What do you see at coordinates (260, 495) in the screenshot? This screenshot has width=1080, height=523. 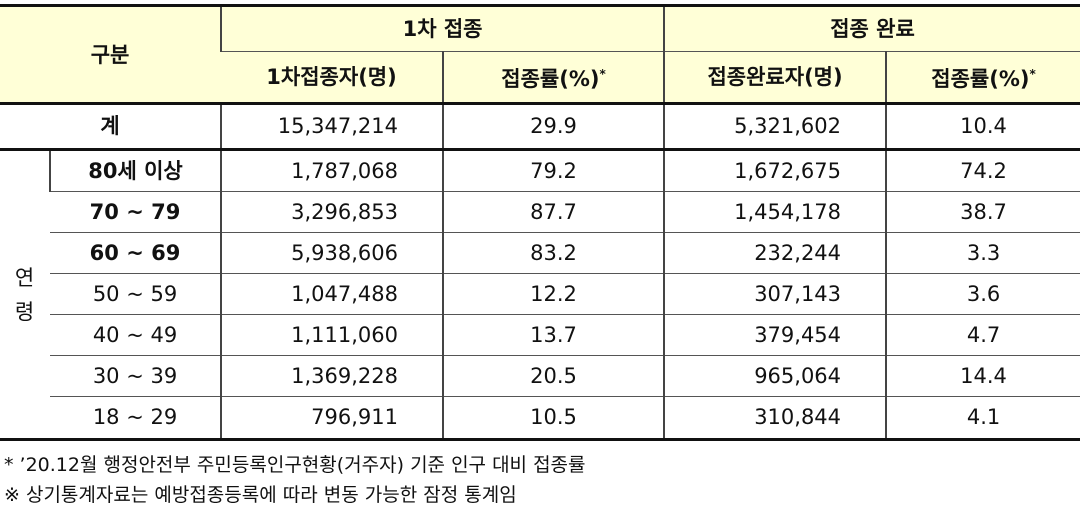 I see `footnote-provisional: ※ 상기통계자료는 예방접종등록에 따라 변동 가능한 잠정 통계임` at bounding box center [260, 495].